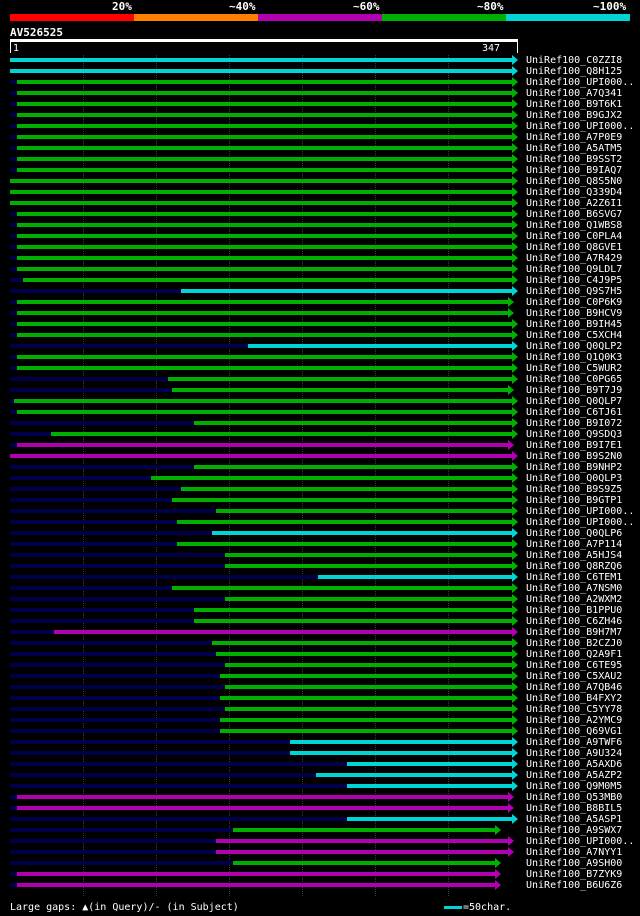 The height and width of the screenshot is (916, 640). Describe the element at coordinates (574, 368) in the screenshot. I see `hit-label: UniRef100_C5WUR2` at that location.